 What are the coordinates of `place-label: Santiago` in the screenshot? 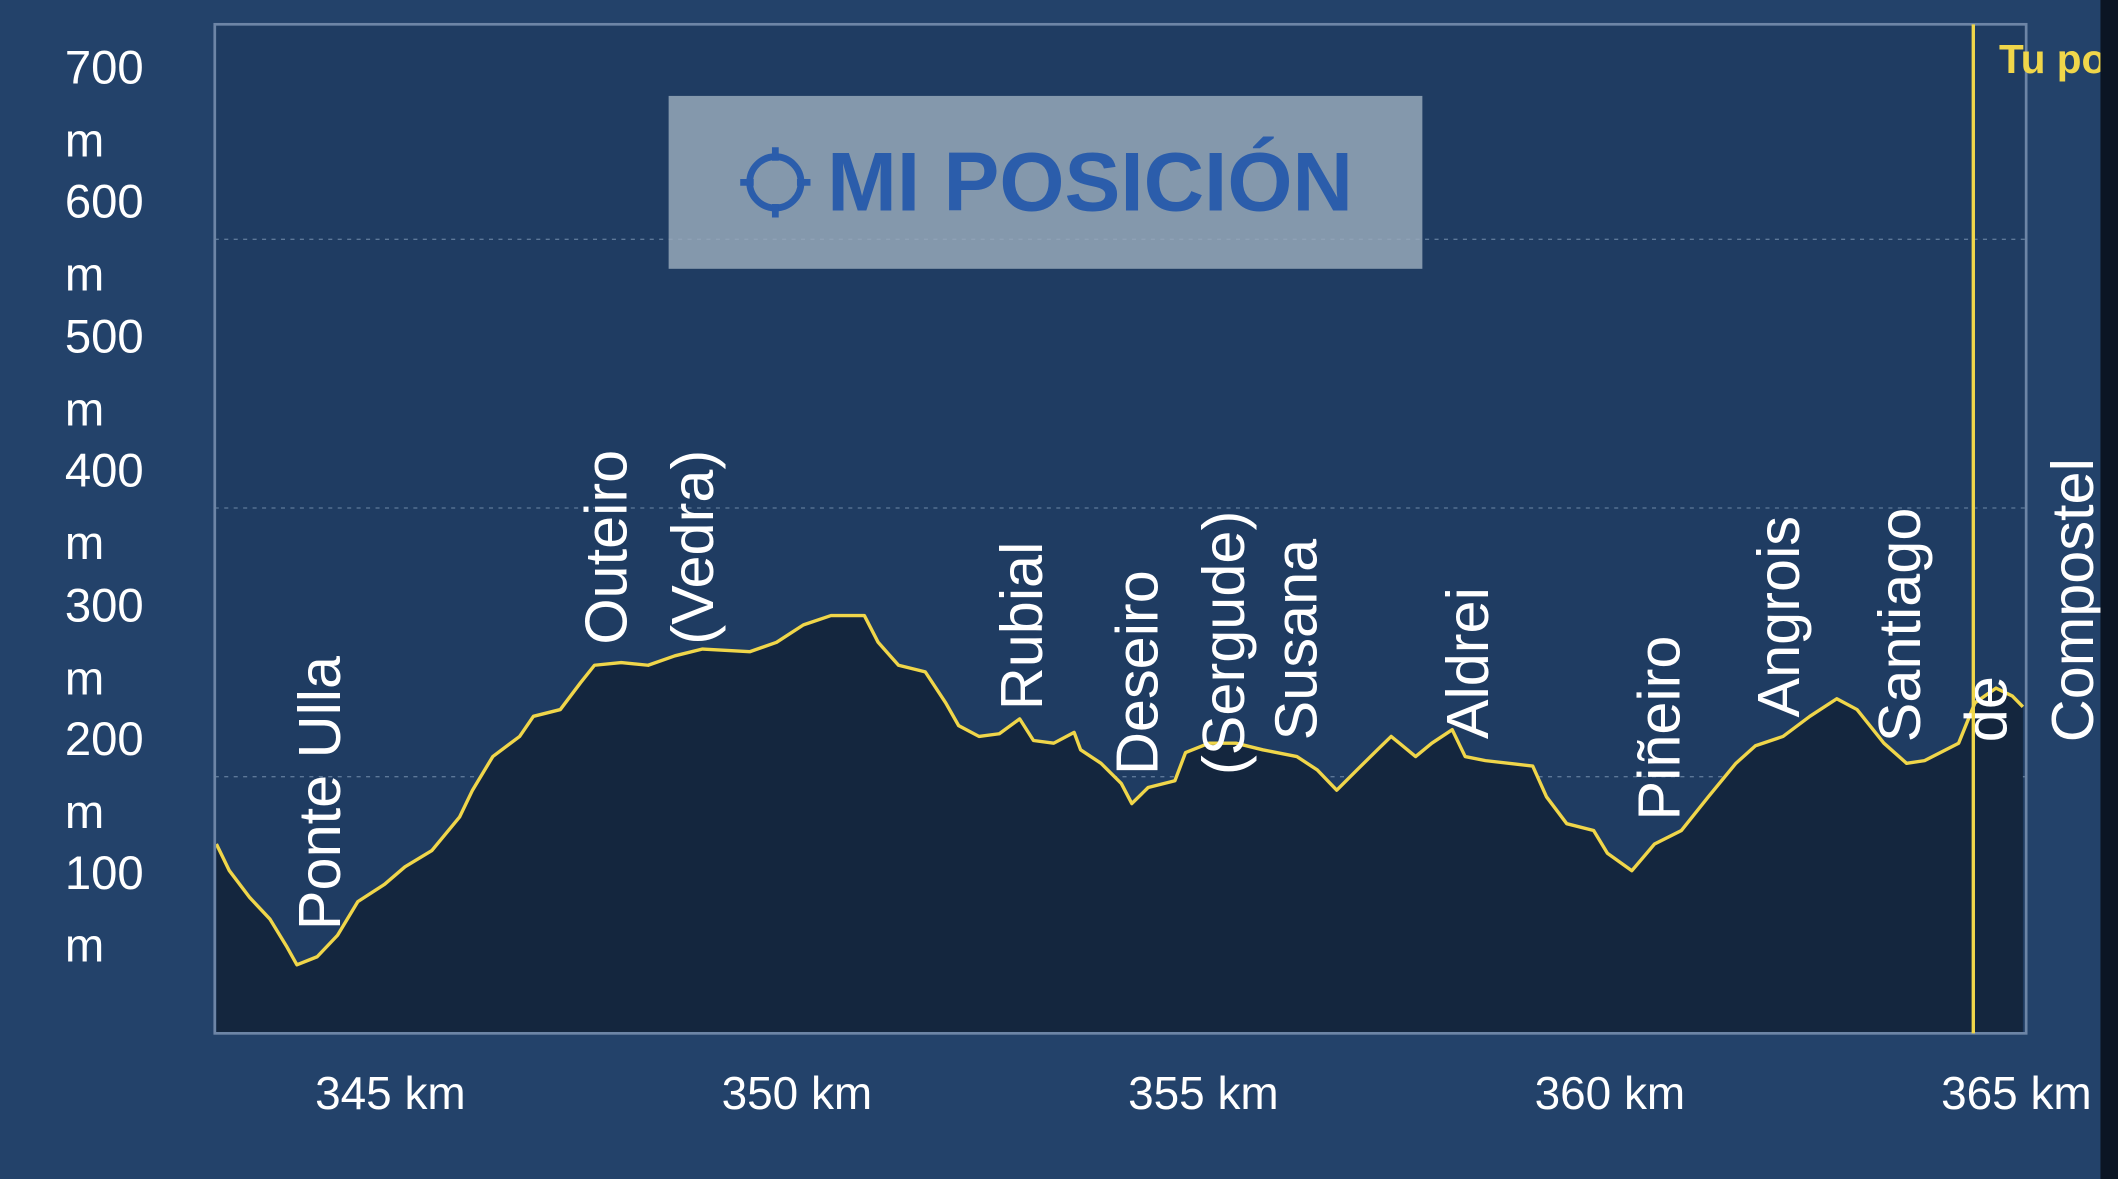 It's located at (1899, 625).